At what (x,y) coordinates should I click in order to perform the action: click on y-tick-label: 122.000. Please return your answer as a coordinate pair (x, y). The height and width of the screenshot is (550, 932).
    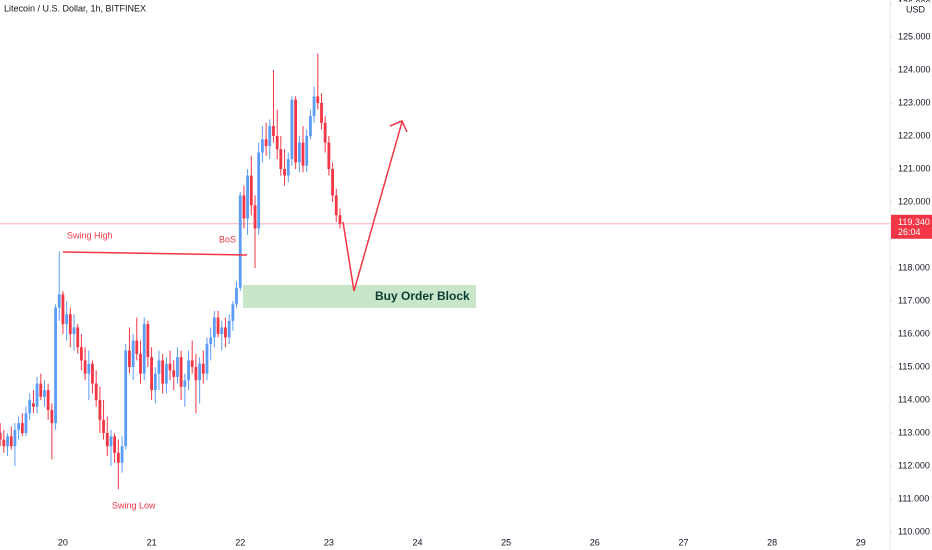
    Looking at the image, I should click on (914, 135).